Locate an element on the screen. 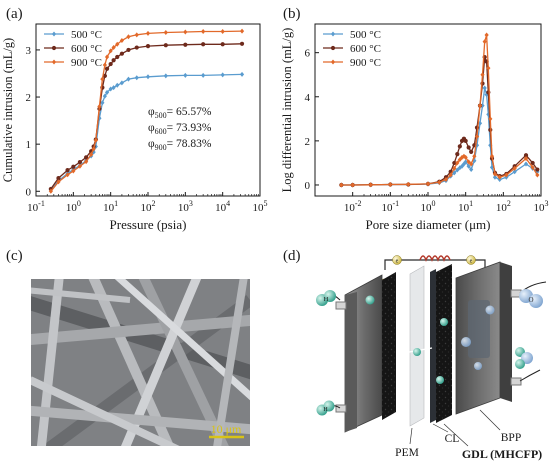 Image resolution: width=550 pixels, height=466 pixels. panel-a-x-axis-label: Pressure (psia) is located at coordinates (148, 224).